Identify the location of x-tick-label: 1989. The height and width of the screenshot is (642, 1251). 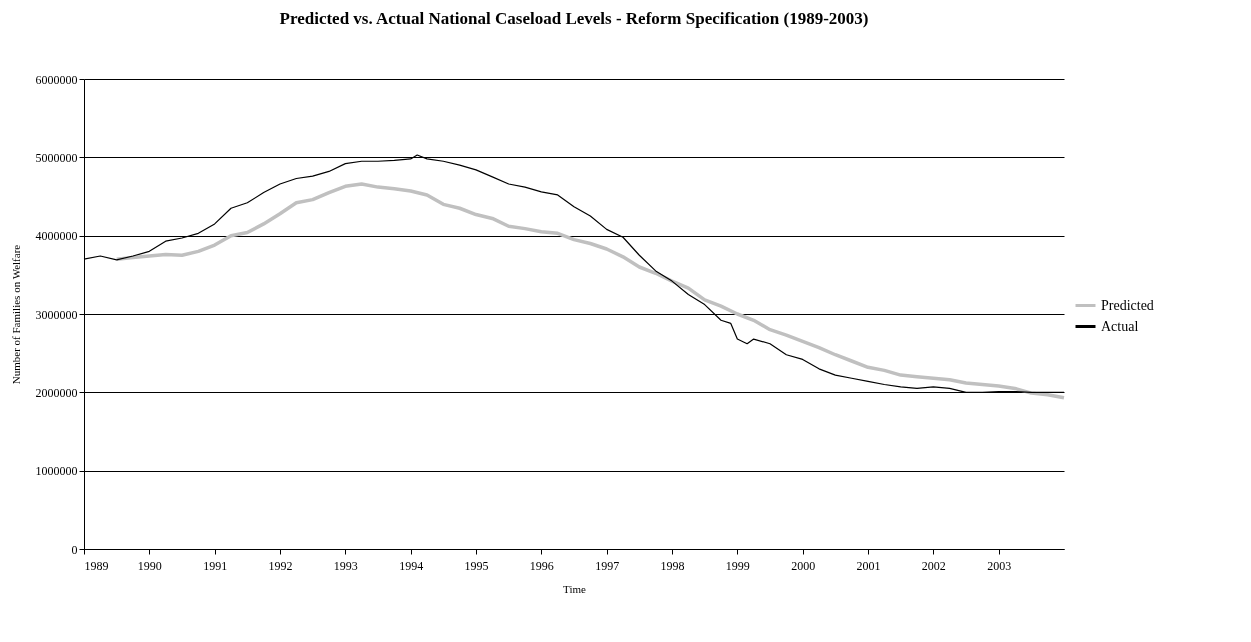
(96, 565).